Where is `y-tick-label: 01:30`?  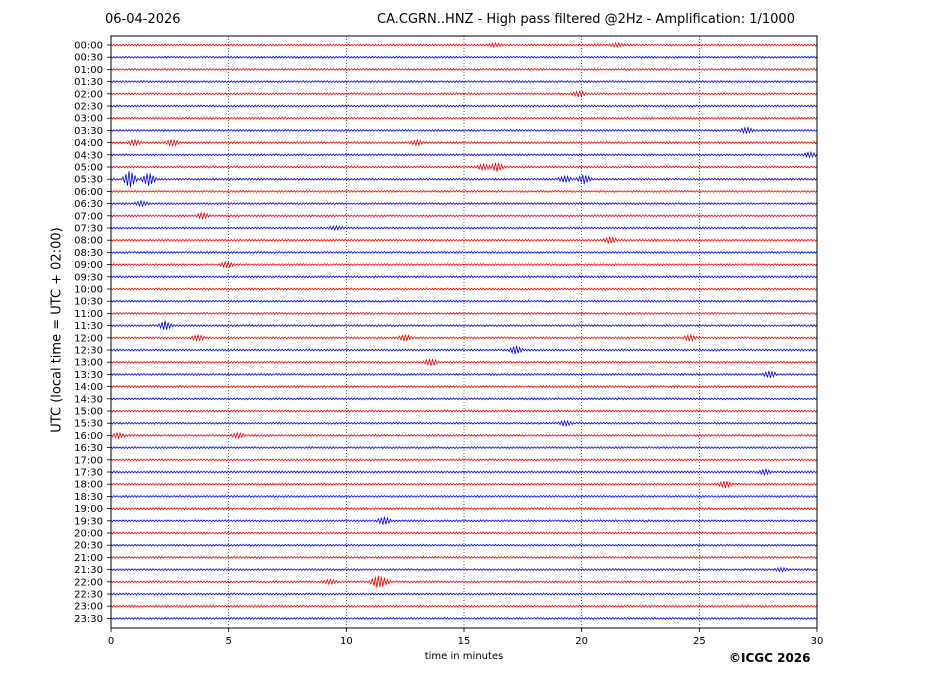
y-tick-label: 01:30 is located at coordinates (88, 82).